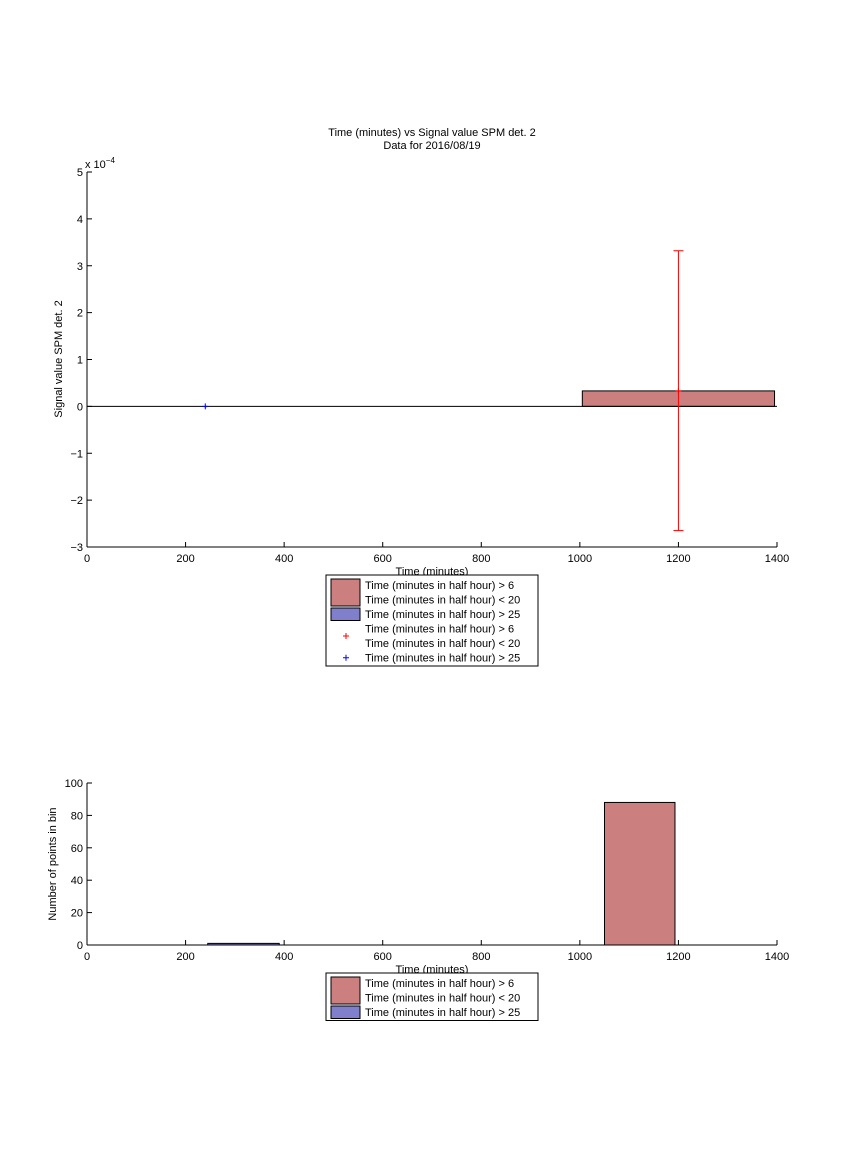 The height and width of the screenshot is (1152, 864). Describe the element at coordinates (76, 548) in the screenshot. I see `y-tick-label: −3` at that location.